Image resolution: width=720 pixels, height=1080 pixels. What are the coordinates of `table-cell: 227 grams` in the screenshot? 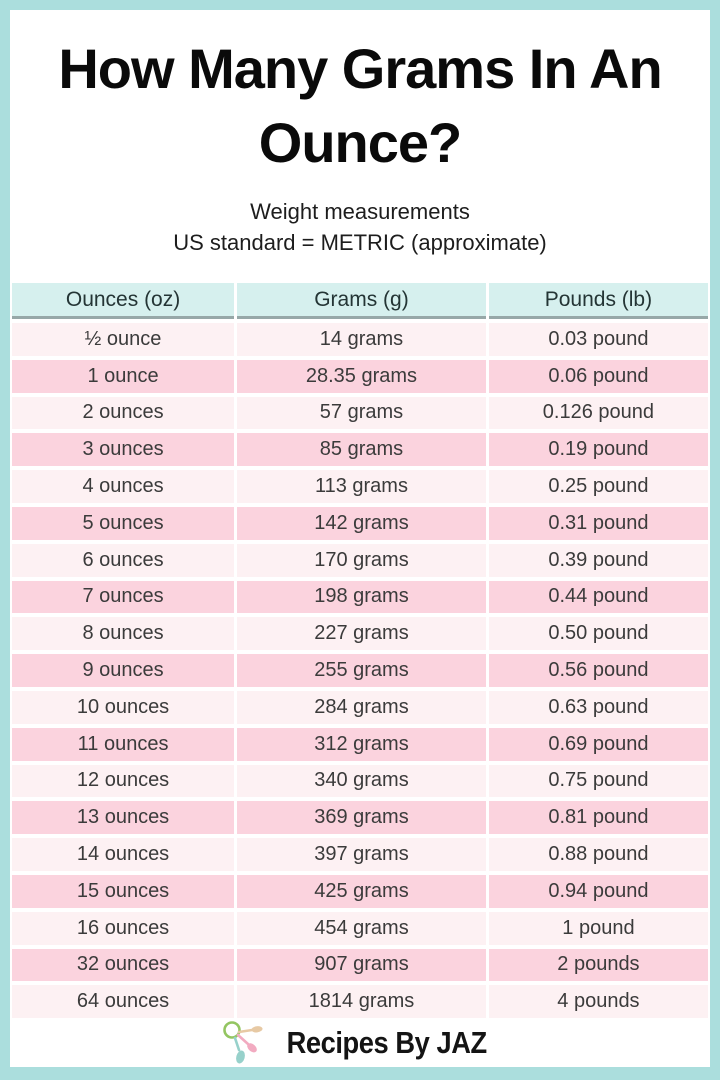 It's located at (361, 634).